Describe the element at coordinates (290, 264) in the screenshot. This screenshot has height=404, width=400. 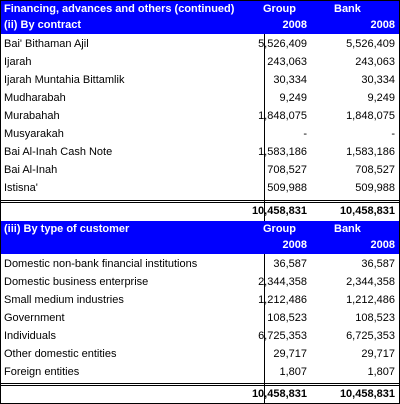
I see `row-value-group: 36,587` at that location.